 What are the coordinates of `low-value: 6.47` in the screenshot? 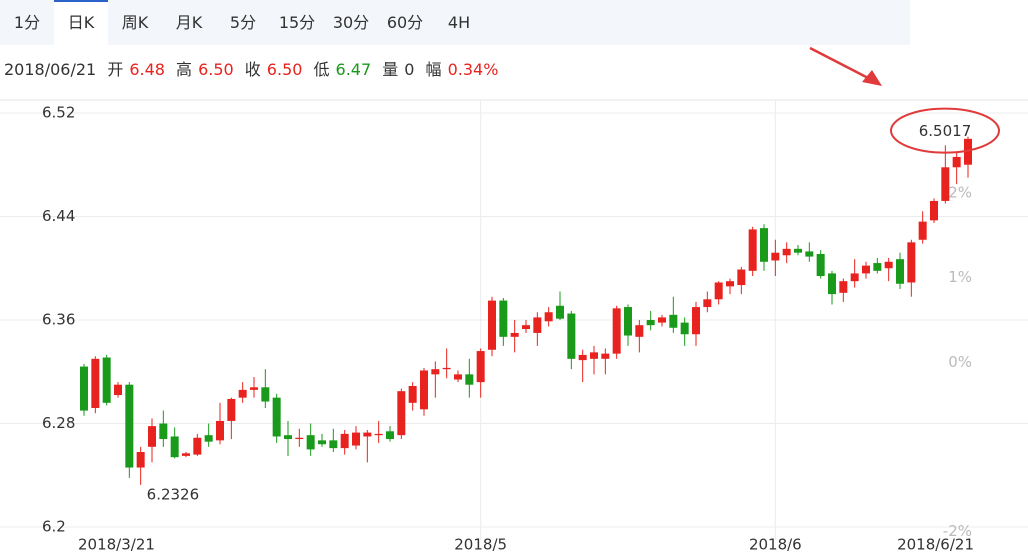 It's located at (353, 69).